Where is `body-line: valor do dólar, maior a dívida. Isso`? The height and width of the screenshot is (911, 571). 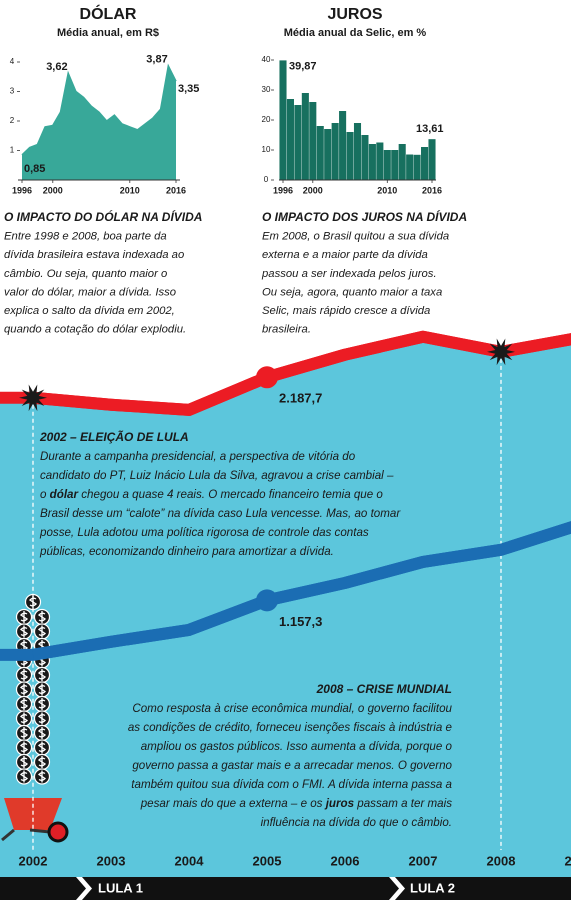 body-line: valor do dólar, maior a dívida. Isso is located at coordinates (90, 292).